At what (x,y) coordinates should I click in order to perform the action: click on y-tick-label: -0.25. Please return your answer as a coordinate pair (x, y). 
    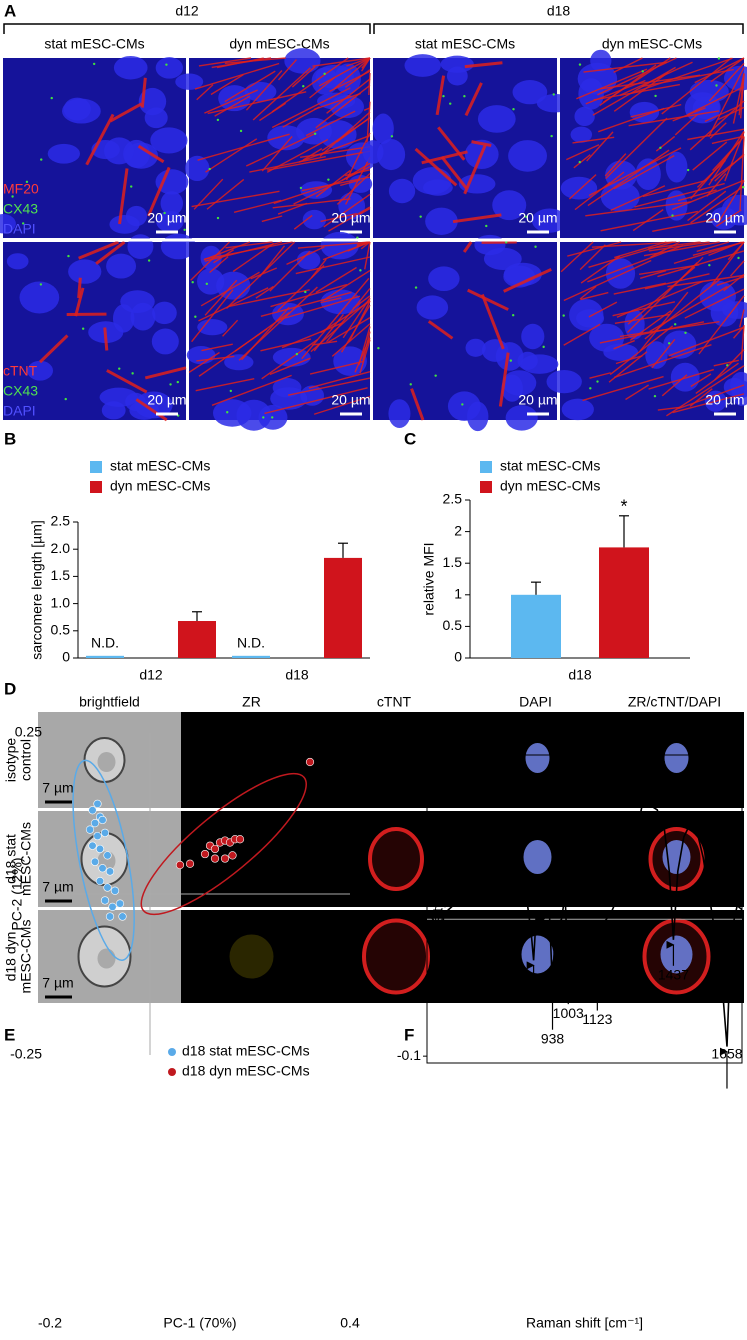
    Looking at the image, I should click on (26, 1054).